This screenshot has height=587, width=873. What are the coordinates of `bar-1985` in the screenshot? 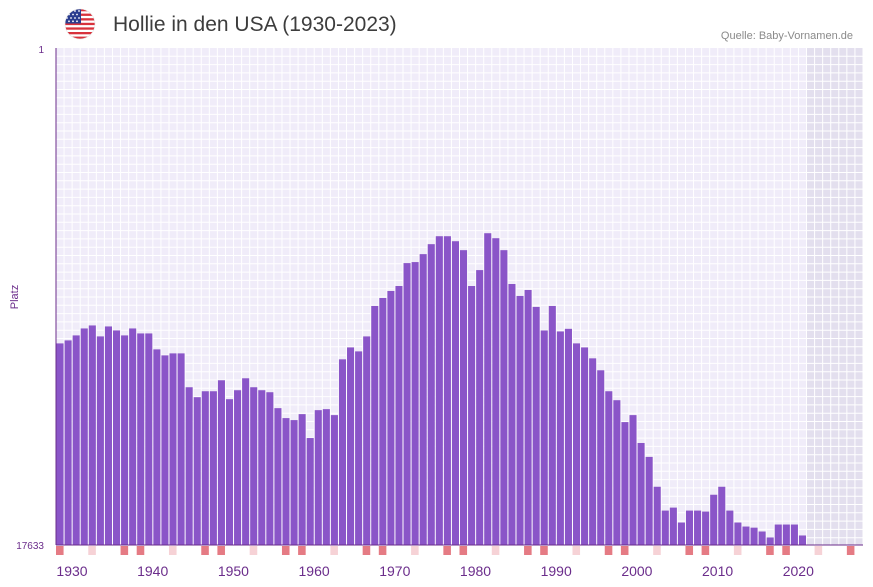 It's located at (504, 397).